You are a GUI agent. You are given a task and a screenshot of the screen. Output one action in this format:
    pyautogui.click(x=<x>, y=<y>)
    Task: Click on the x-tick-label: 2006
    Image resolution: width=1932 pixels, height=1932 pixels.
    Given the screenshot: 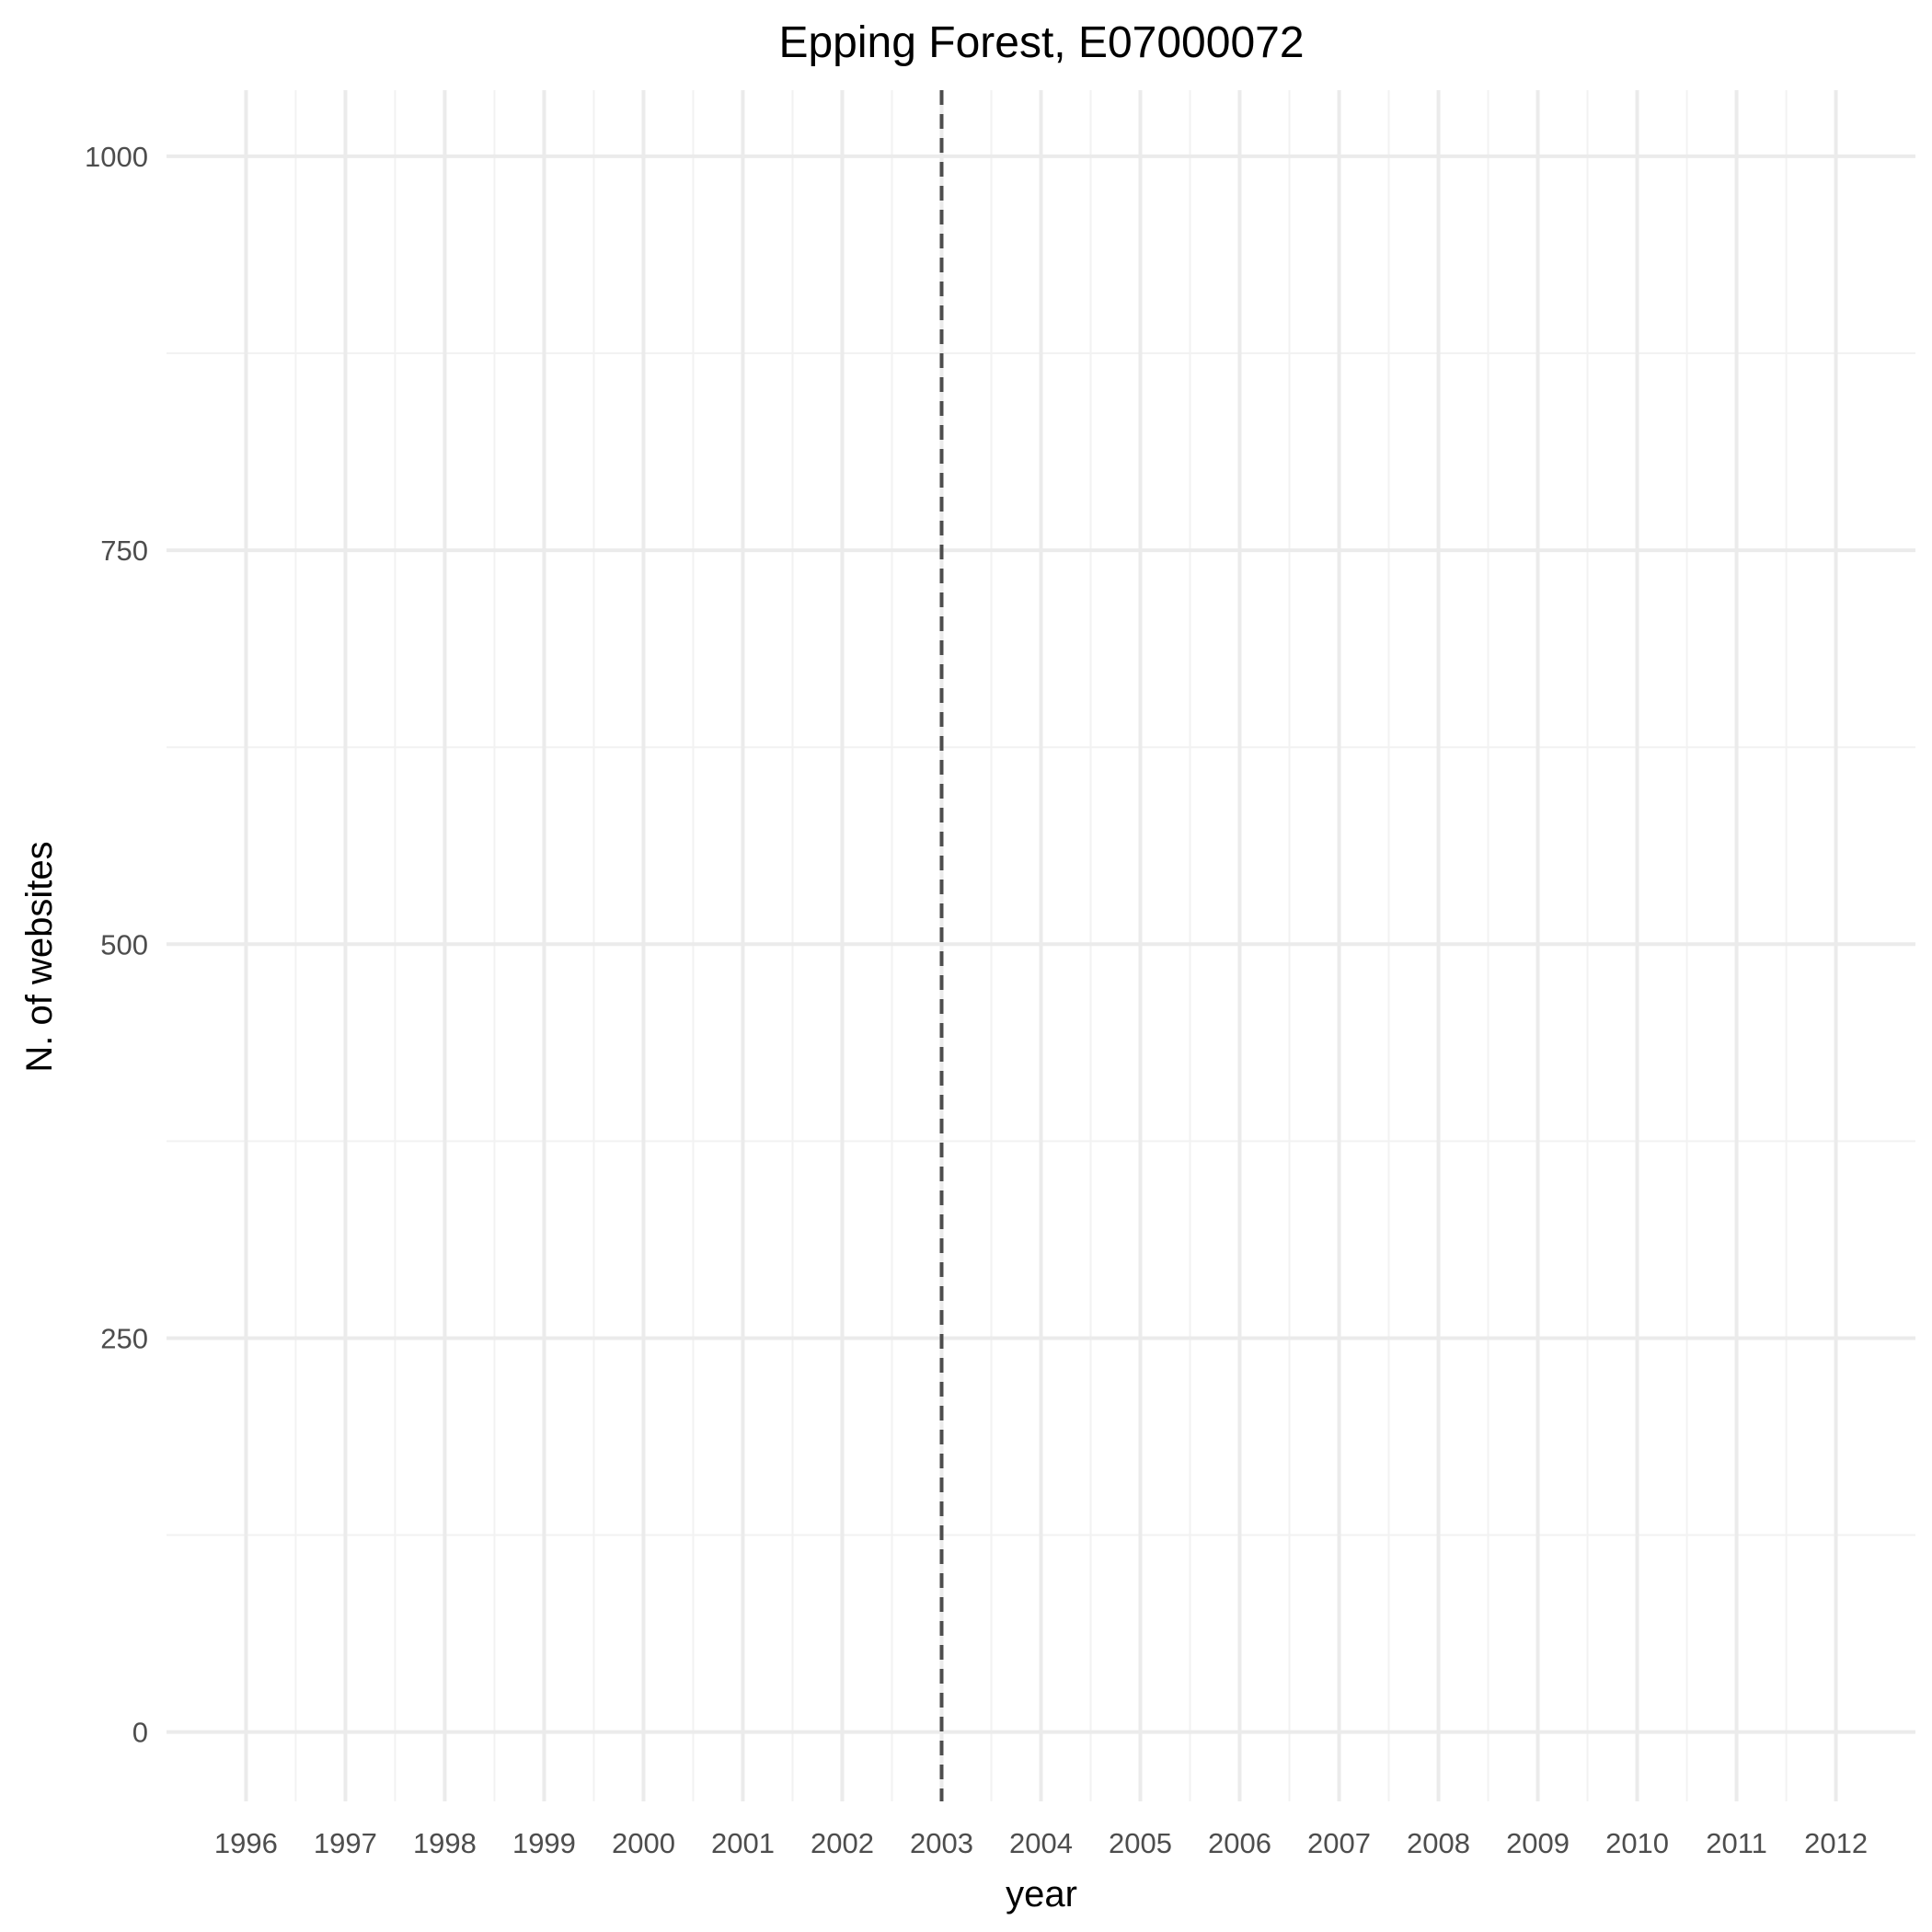 What is the action you would take?
    pyautogui.click(x=1239, y=1843)
    